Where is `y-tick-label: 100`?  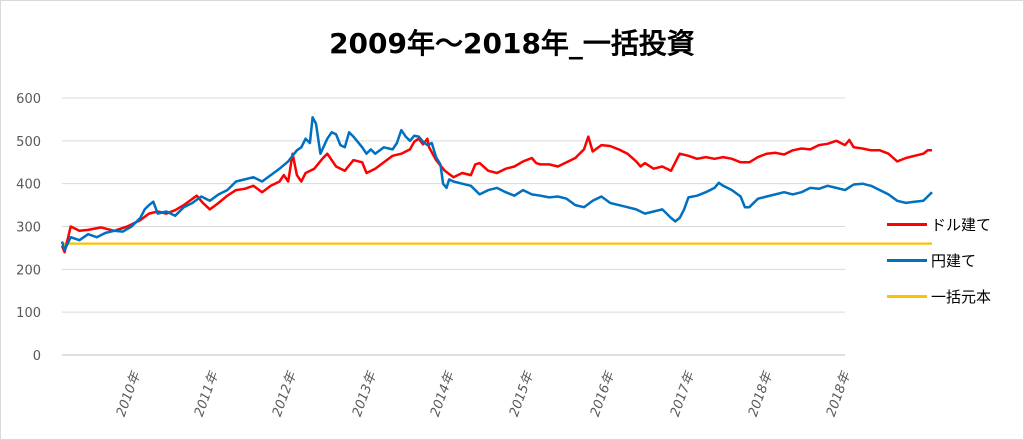 y-tick-label: 100 is located at coordinates (28, 313).